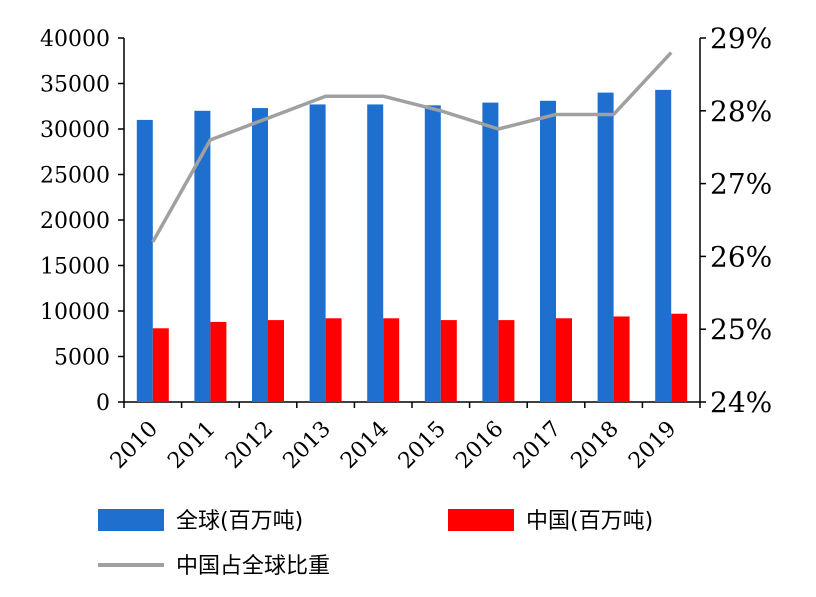  What do you see at coordinates (595, 445) in the screenshot?
I see `x-tick-label: 2018` at bounding box center [595, 445].